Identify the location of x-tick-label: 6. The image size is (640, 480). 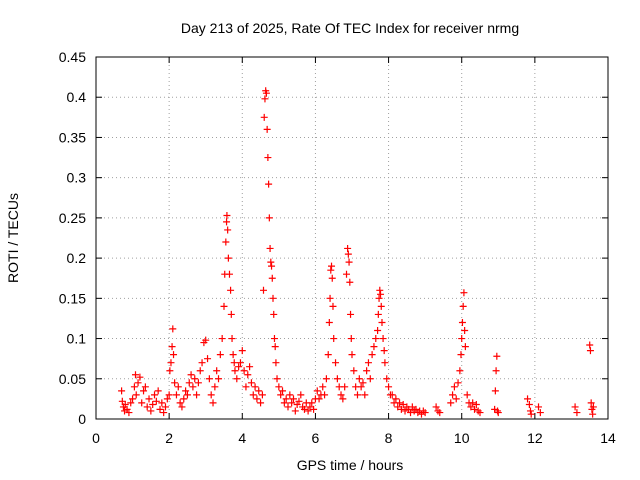
(316, 438).